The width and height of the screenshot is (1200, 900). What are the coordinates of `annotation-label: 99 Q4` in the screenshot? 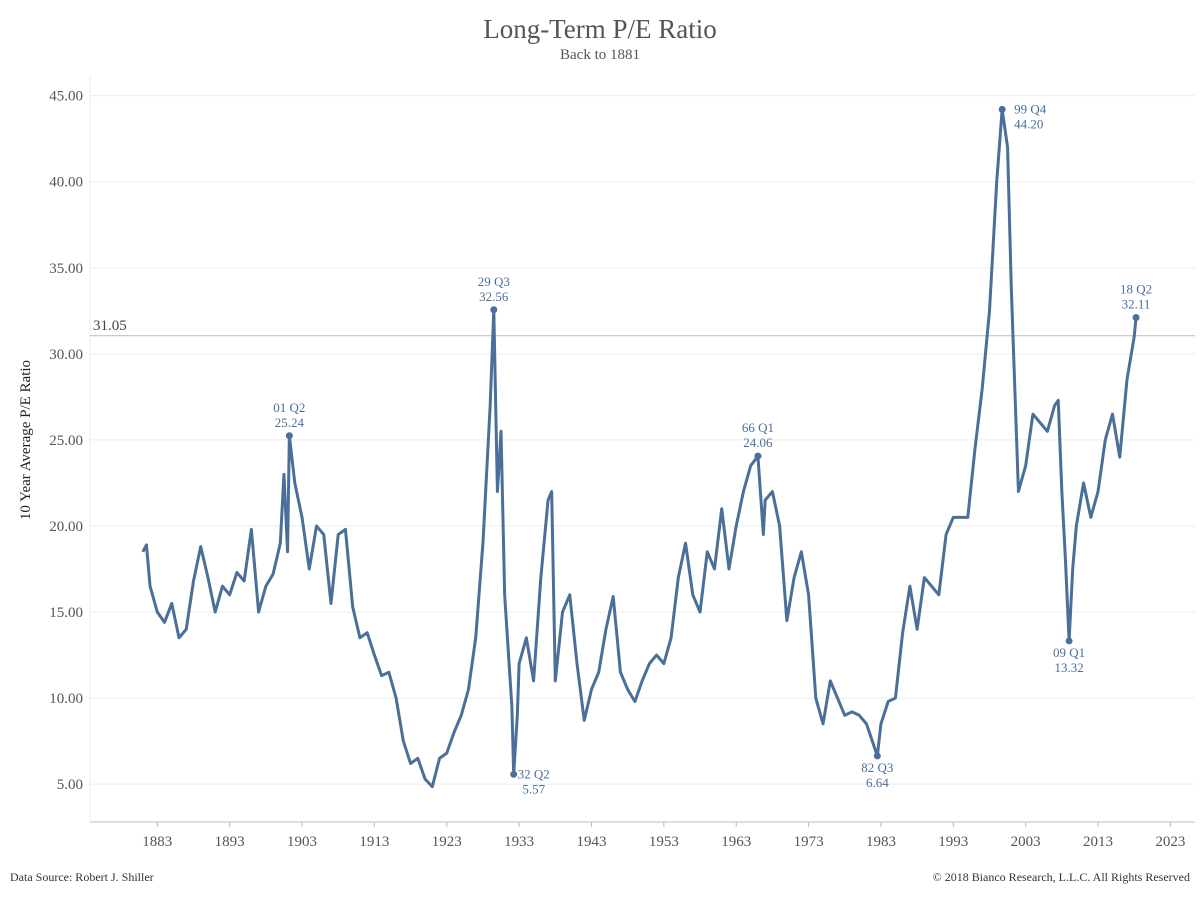 It's located at (1030, 108).